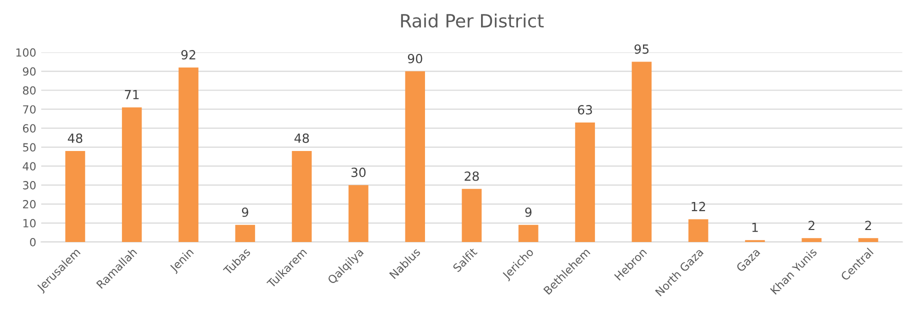  Describe the element at coordinates (131, 95) in the screenshot. I see `data-label: 71` at that location.